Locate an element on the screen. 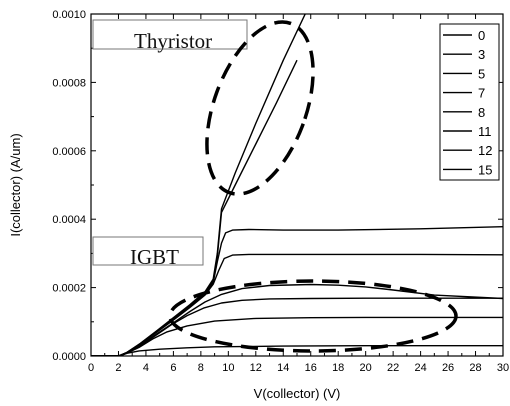 This screenshot has height=406, width=510. y-tick-label: 0.0002 is located at coordinates (69, 289).